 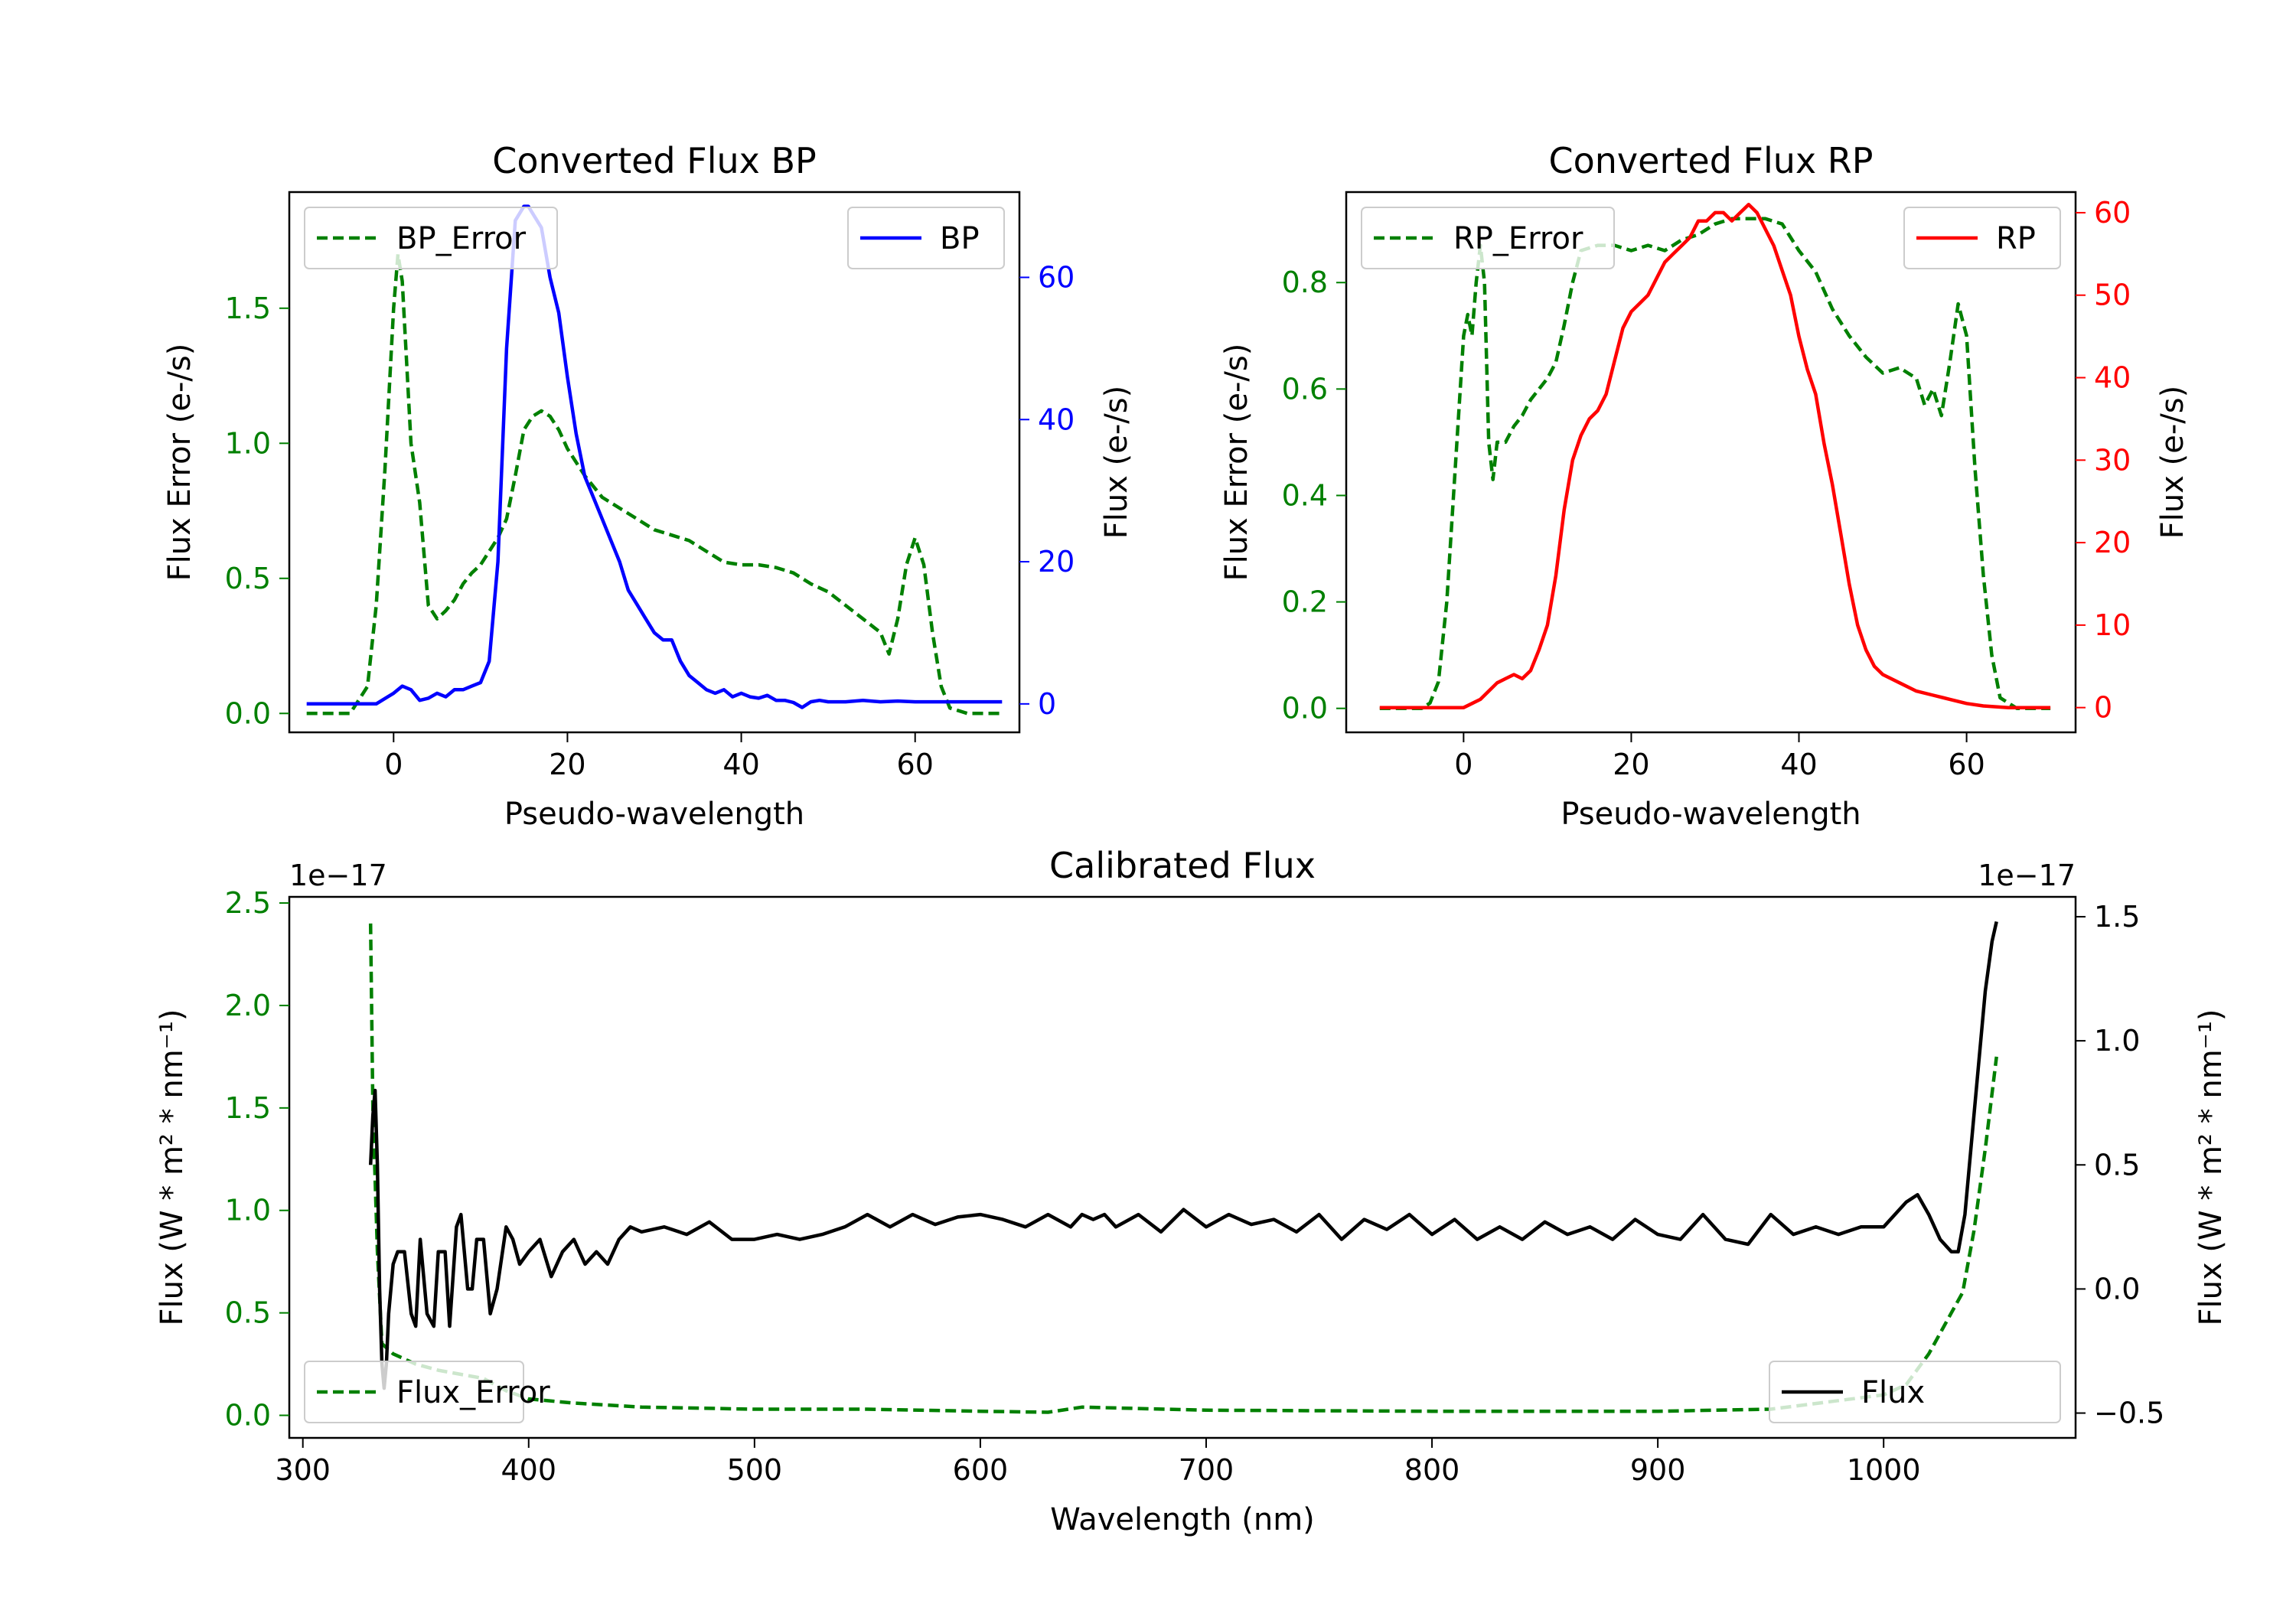 I want to click on left-tick-label: 0.2, so click(x=1305, y=602).